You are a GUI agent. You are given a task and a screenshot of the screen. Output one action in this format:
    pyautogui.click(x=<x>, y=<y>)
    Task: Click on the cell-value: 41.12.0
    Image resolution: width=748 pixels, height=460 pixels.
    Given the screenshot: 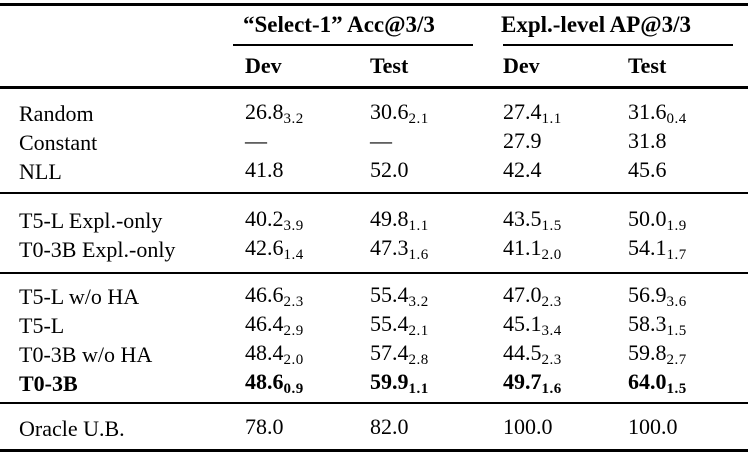 What is the action you would take?
    pyautogui.click(x=532, y=249)
    